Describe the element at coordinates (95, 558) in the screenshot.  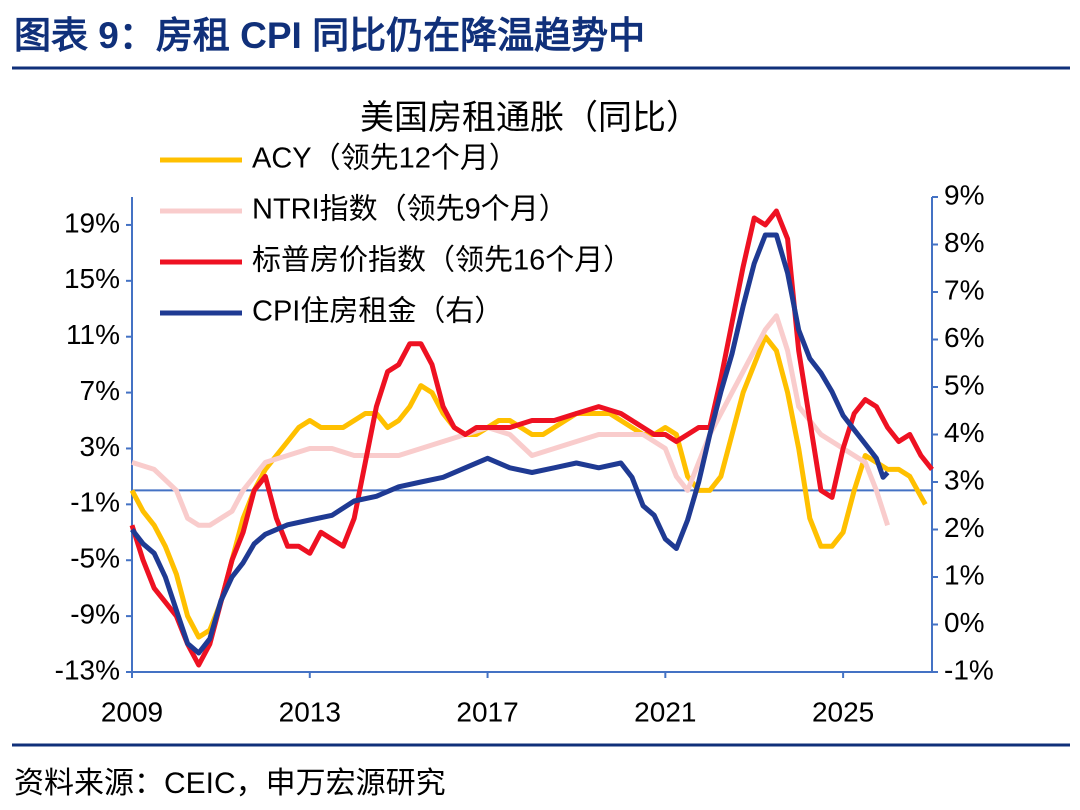
I see `y-tick-label: -5%` at that location.